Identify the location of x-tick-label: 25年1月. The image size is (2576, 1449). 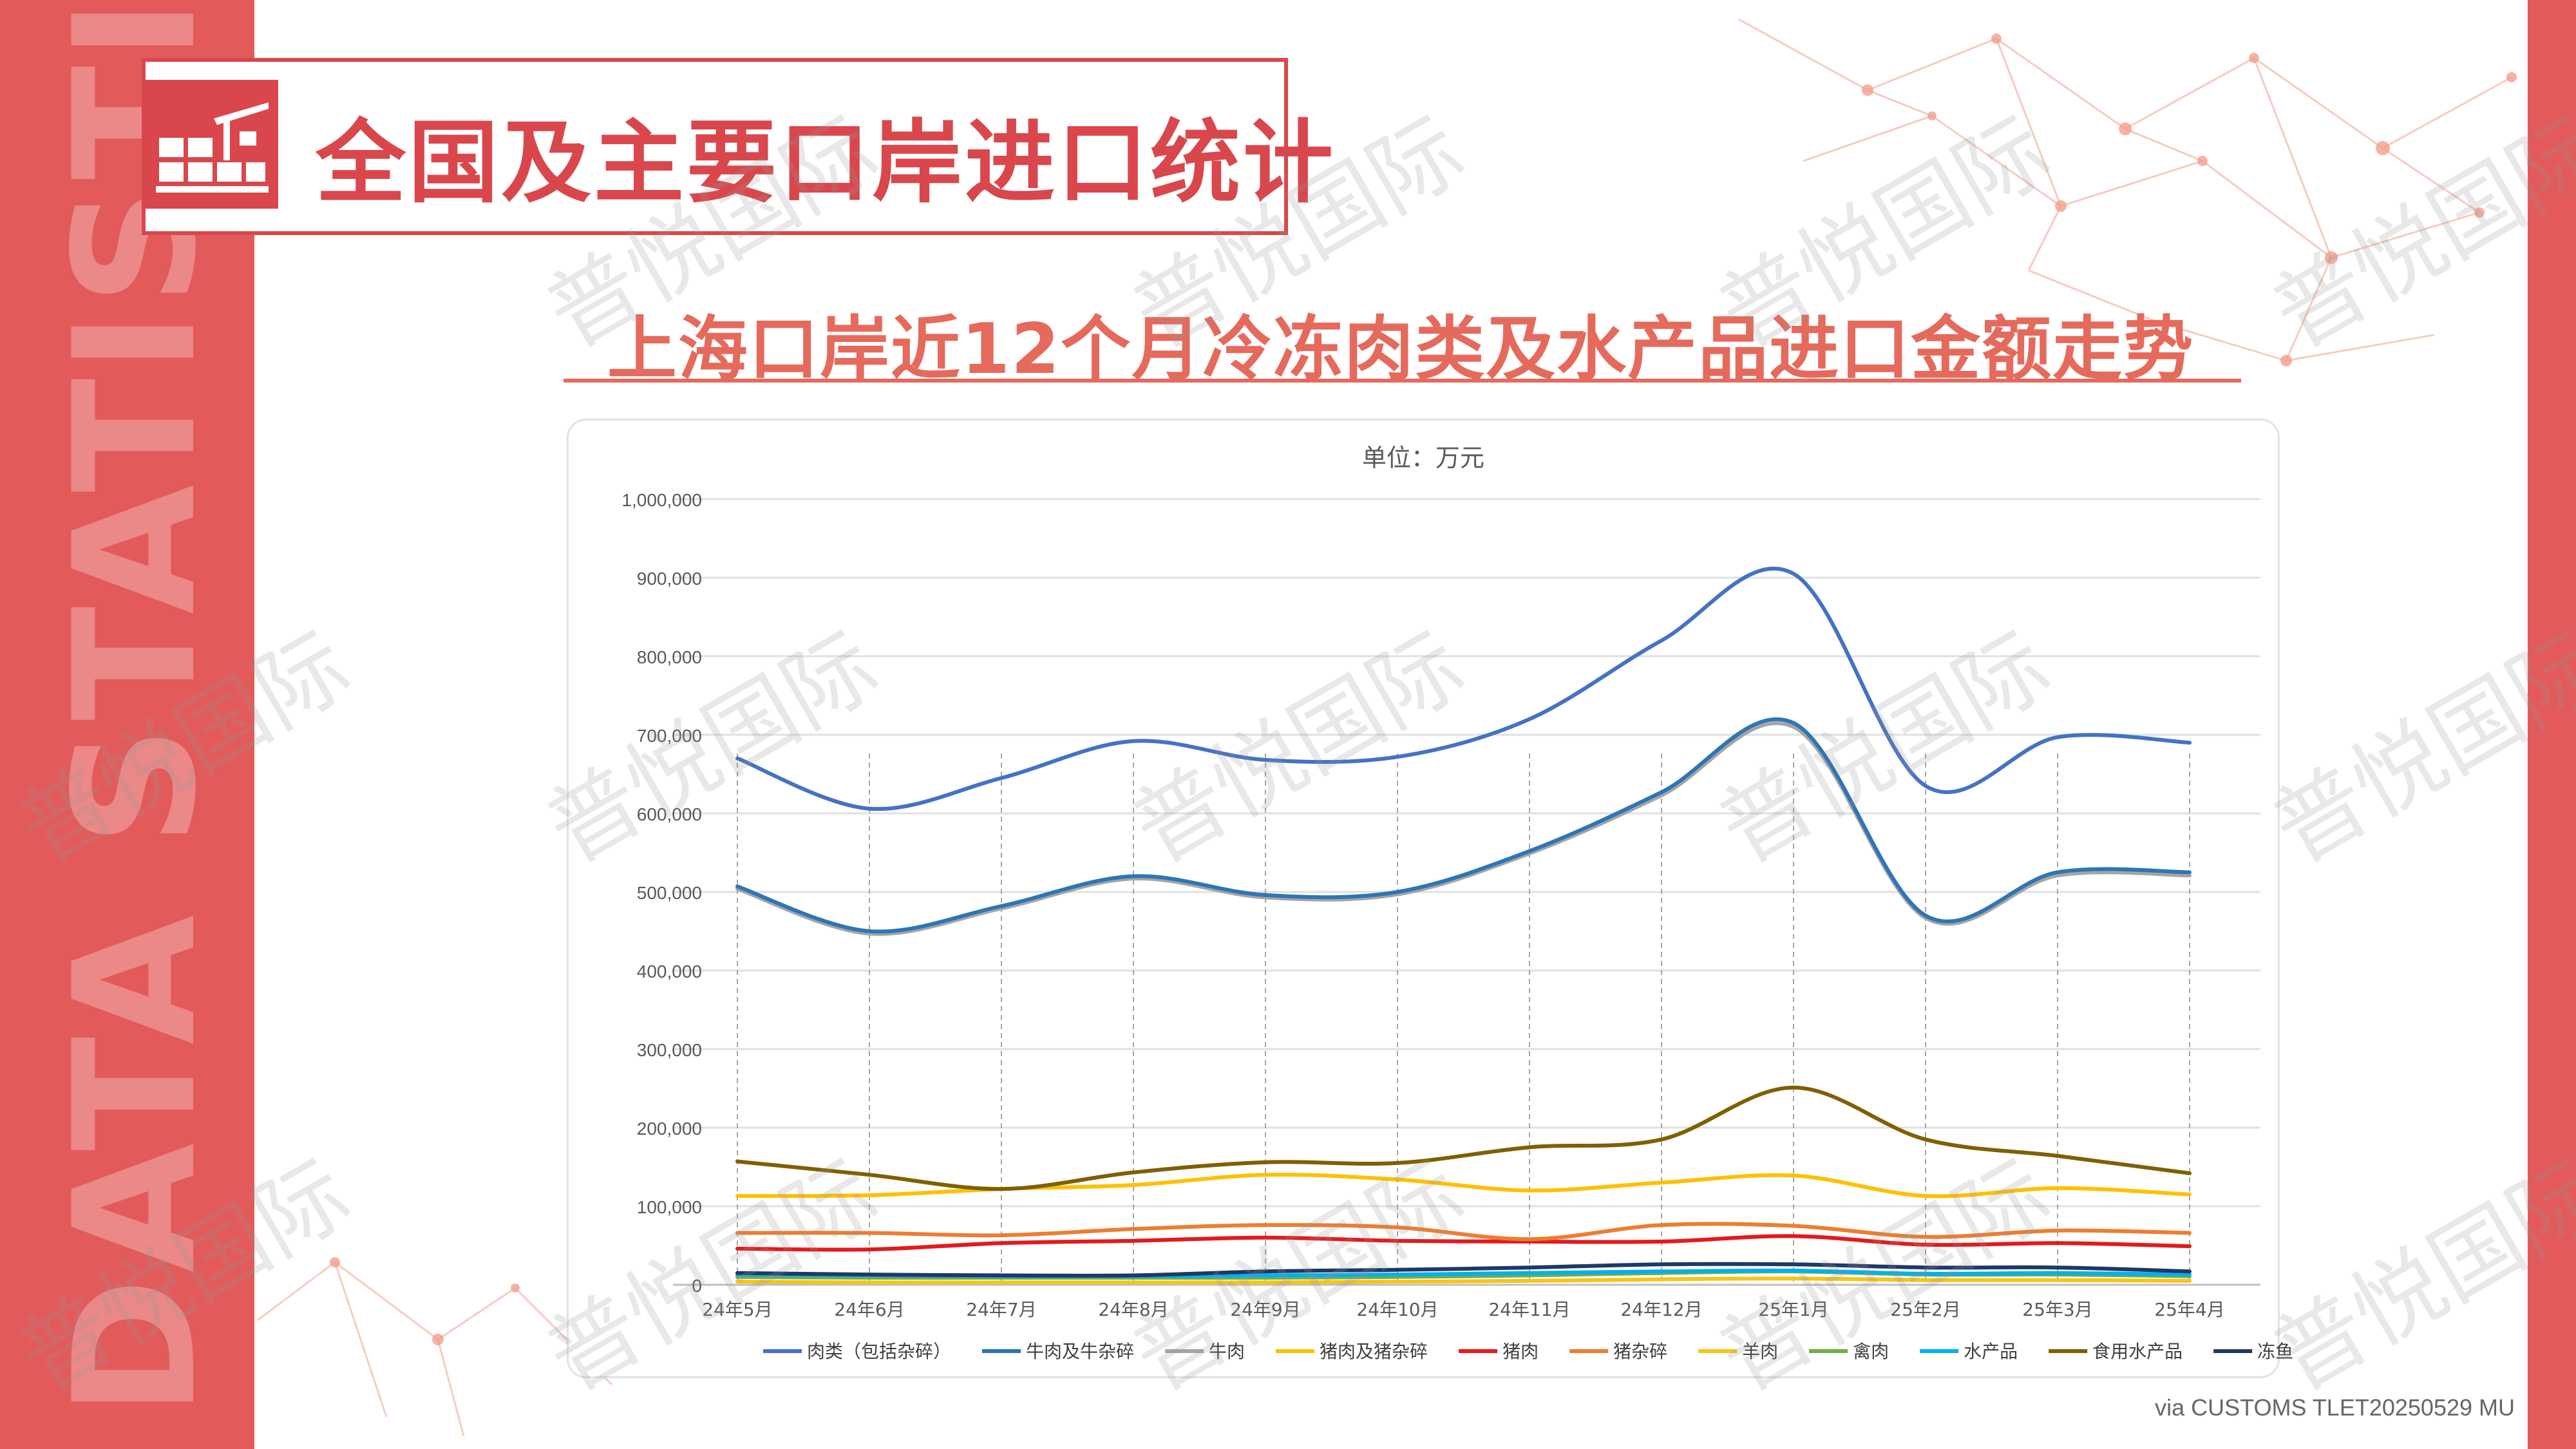
(1793, 1309).